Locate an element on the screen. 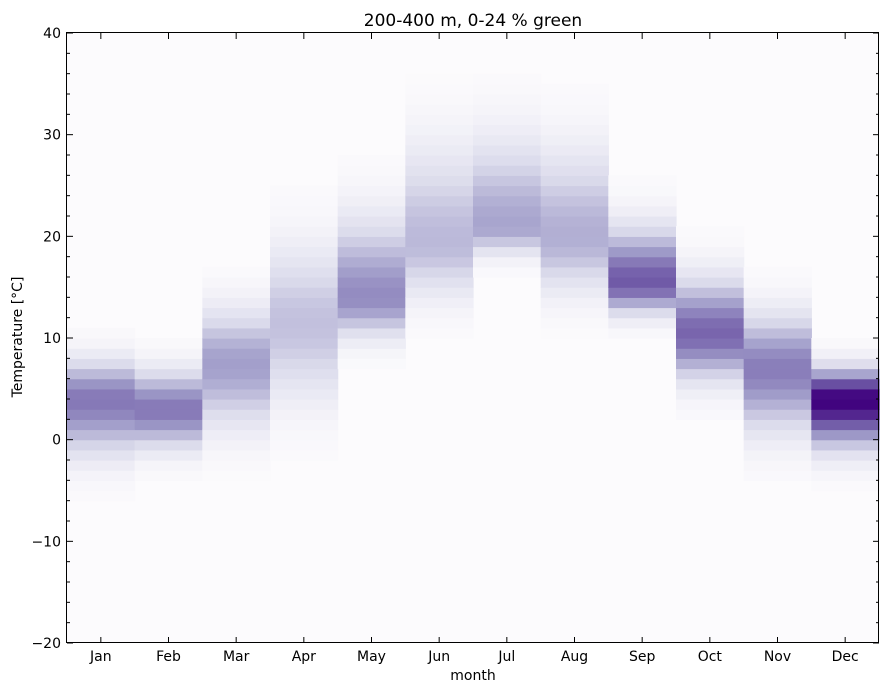  y-tick-label: 10 is located at coordinates (52, 339).